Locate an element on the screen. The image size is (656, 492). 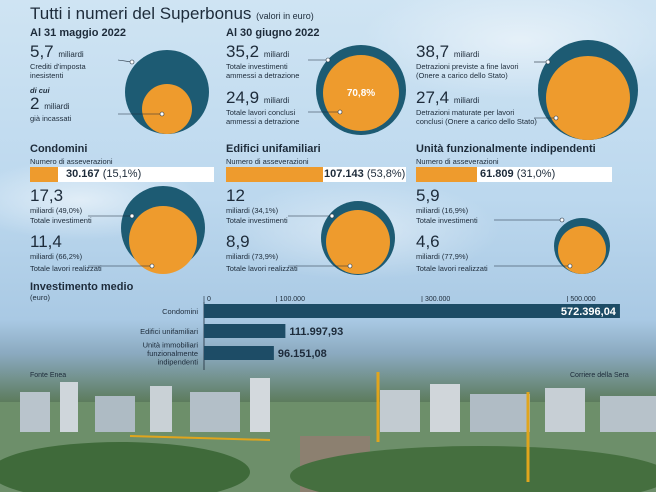
edifici-inv-unit: miliardi (34,1%) is located at coordinates (252, 210).